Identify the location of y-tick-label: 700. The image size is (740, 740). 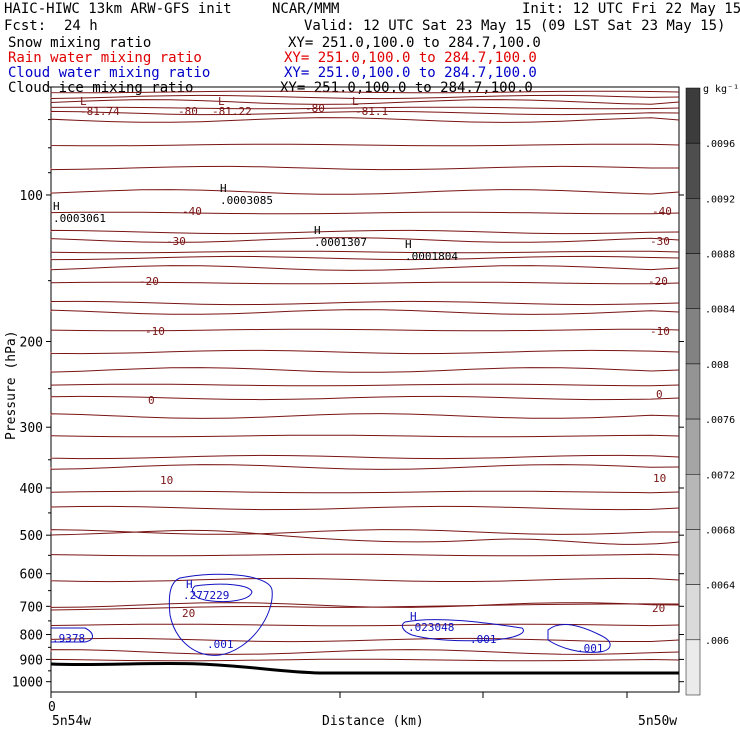
(31, 607).